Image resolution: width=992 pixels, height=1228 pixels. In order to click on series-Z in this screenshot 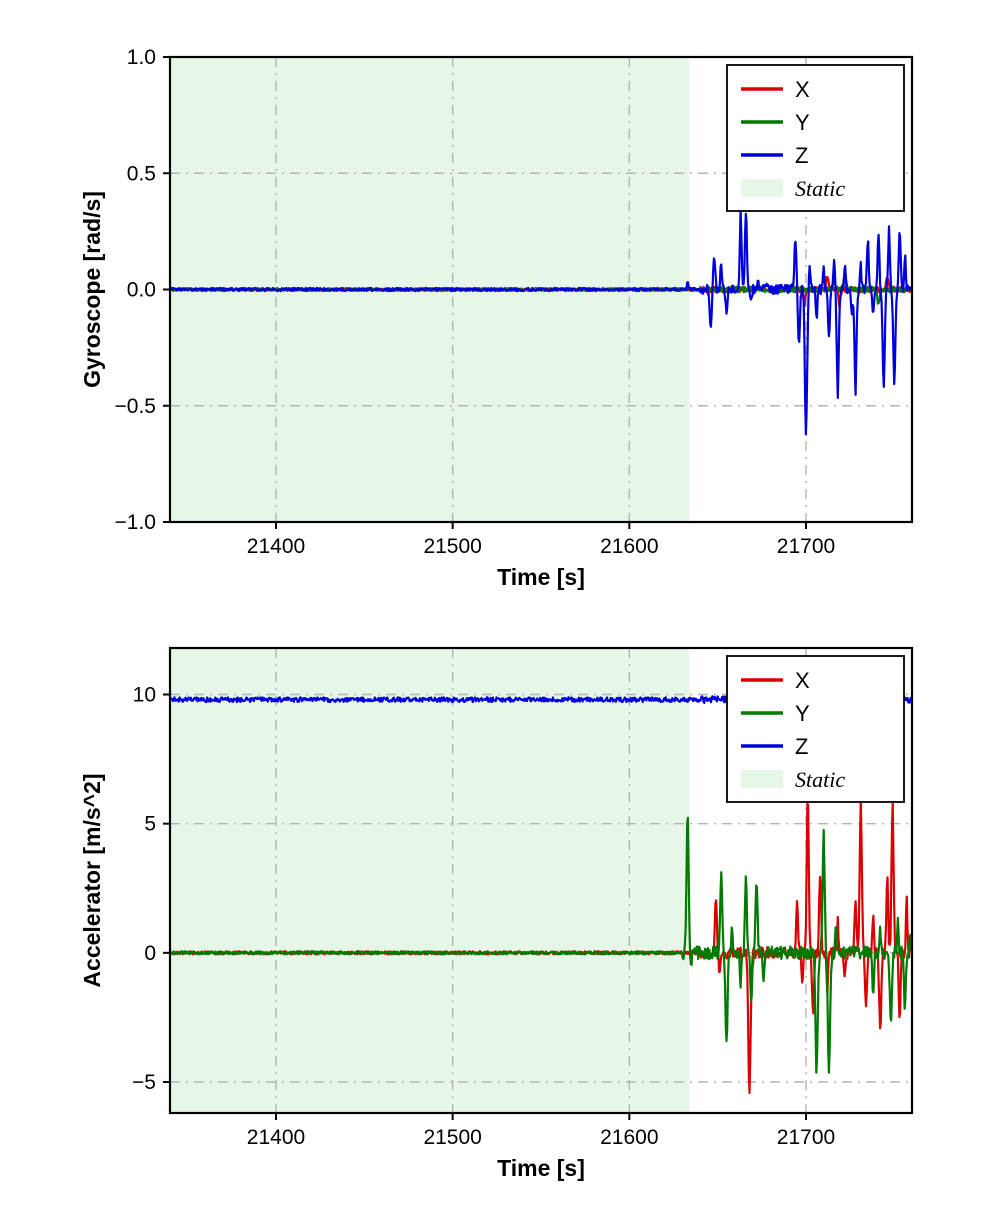, I will do `click(540, 322)`.